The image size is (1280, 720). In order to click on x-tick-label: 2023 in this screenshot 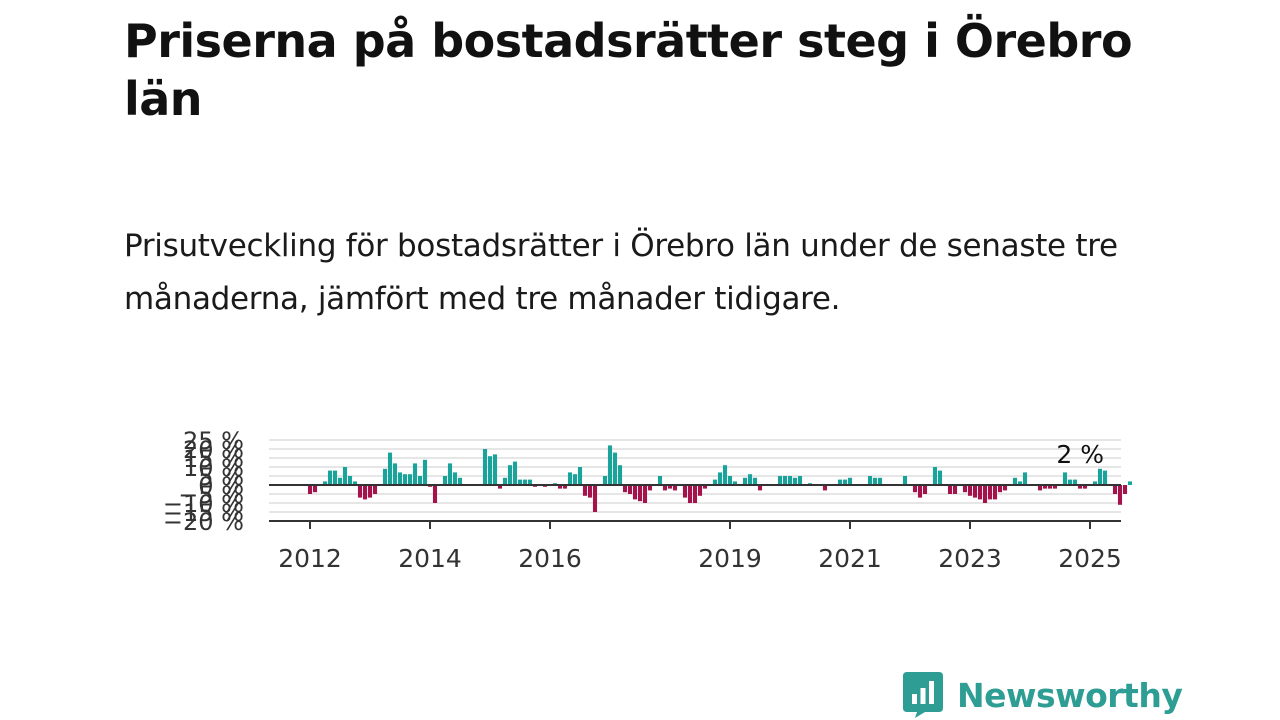, I will do `click(970, 558)`.